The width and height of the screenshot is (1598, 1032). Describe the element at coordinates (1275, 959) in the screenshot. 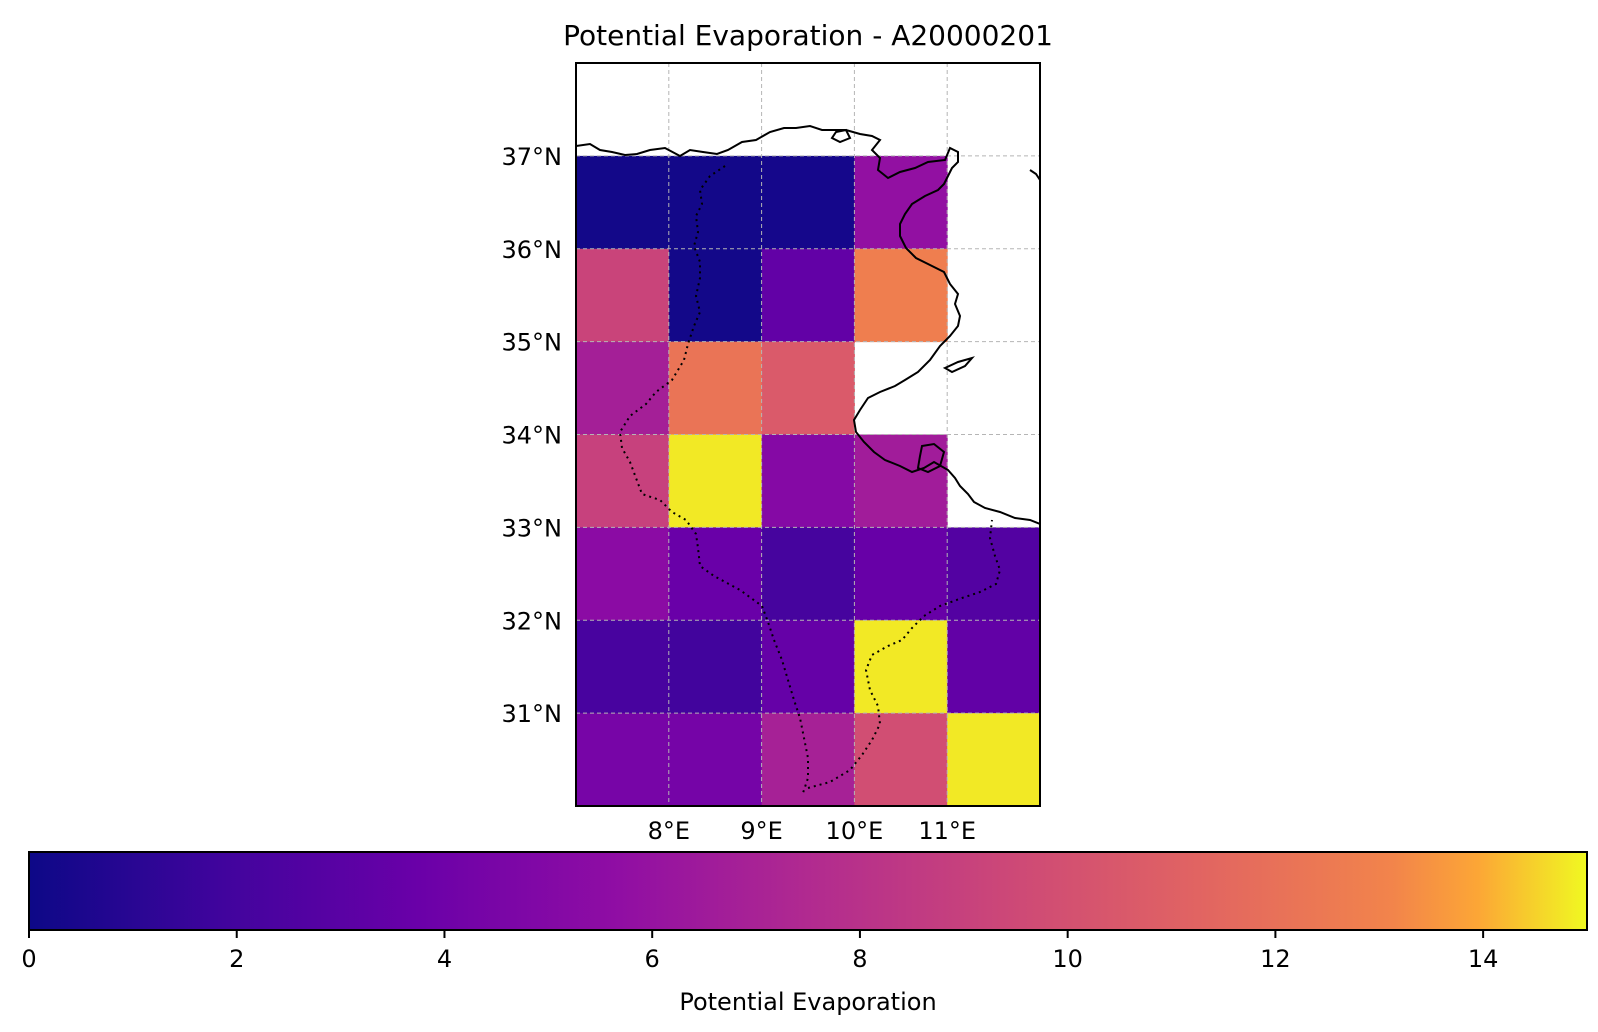

I see `colorbar-tick-label: 12` at that location.